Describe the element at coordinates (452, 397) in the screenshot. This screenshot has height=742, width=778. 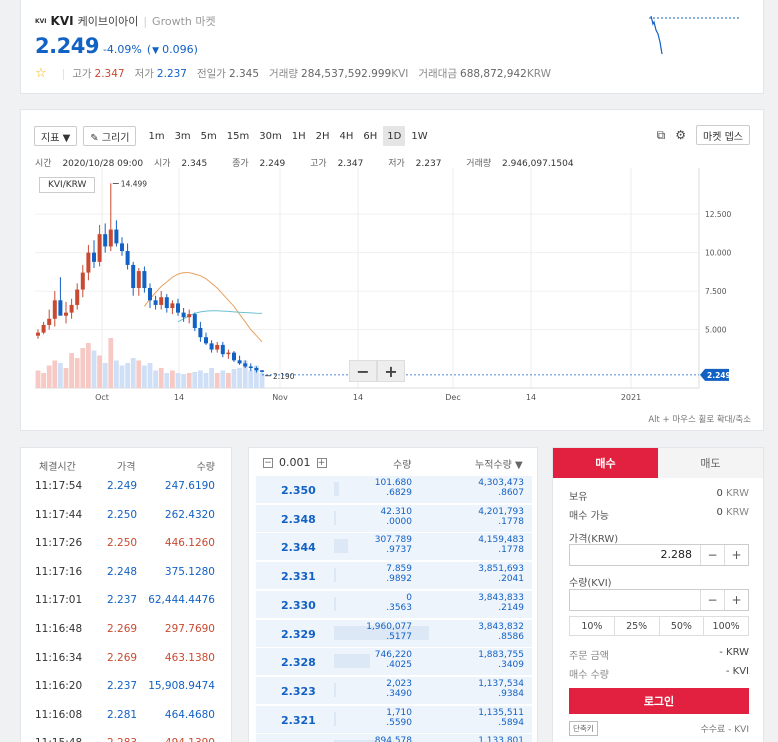
I see `x-tick-label: Dec` at that location.